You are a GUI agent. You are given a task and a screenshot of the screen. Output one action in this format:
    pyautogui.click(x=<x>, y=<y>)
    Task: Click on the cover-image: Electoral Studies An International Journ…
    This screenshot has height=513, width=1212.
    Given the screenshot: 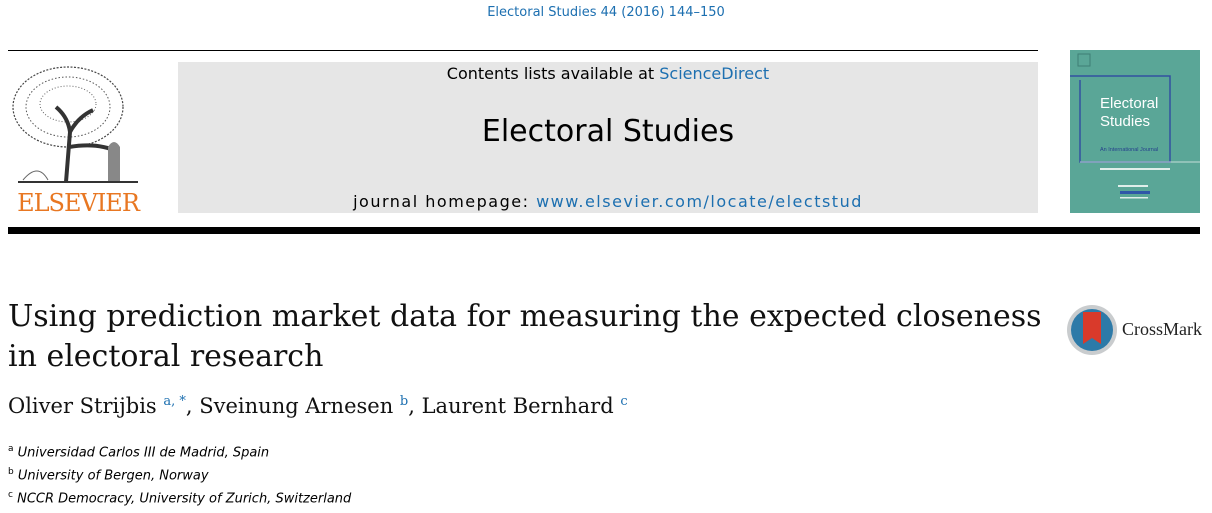 What is the action you would take?
    pyautogui.click(x=1135, y=126)
    